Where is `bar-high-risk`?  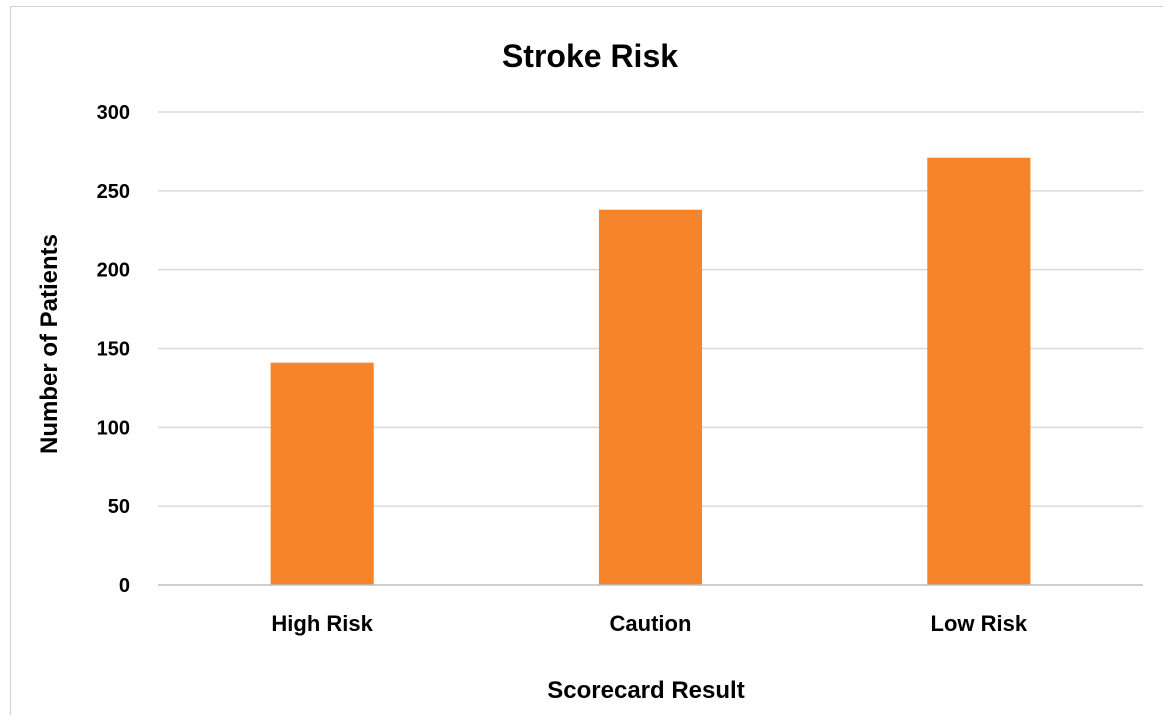 bar-high-risk is located at coordinates (322, 473).